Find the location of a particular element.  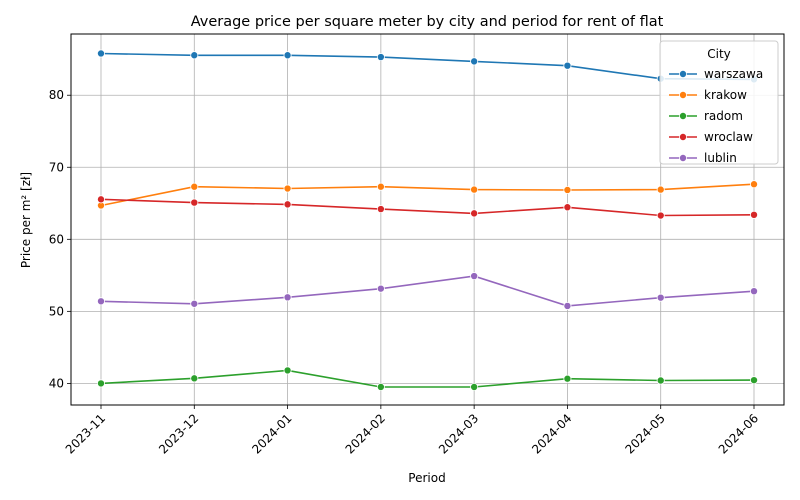

legend-item-warszawa: warszawa is located at coordinates (716, 74).